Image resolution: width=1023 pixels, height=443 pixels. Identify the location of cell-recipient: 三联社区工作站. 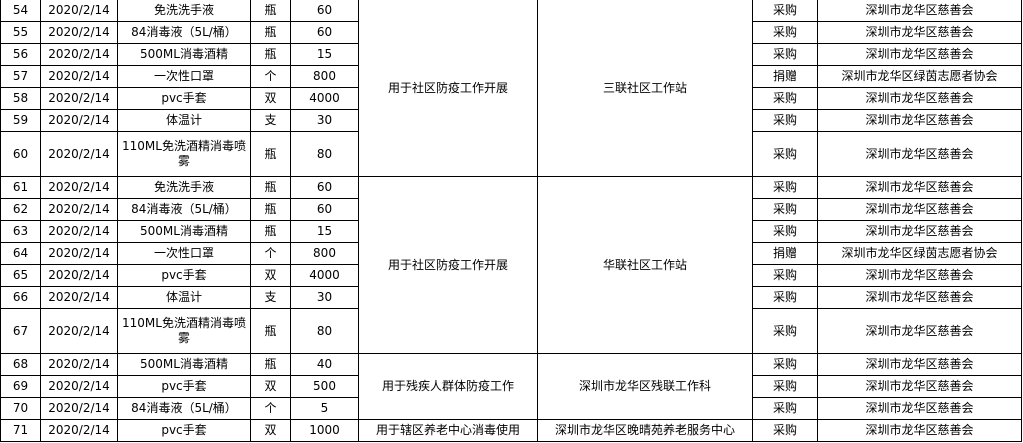
(645, 88).